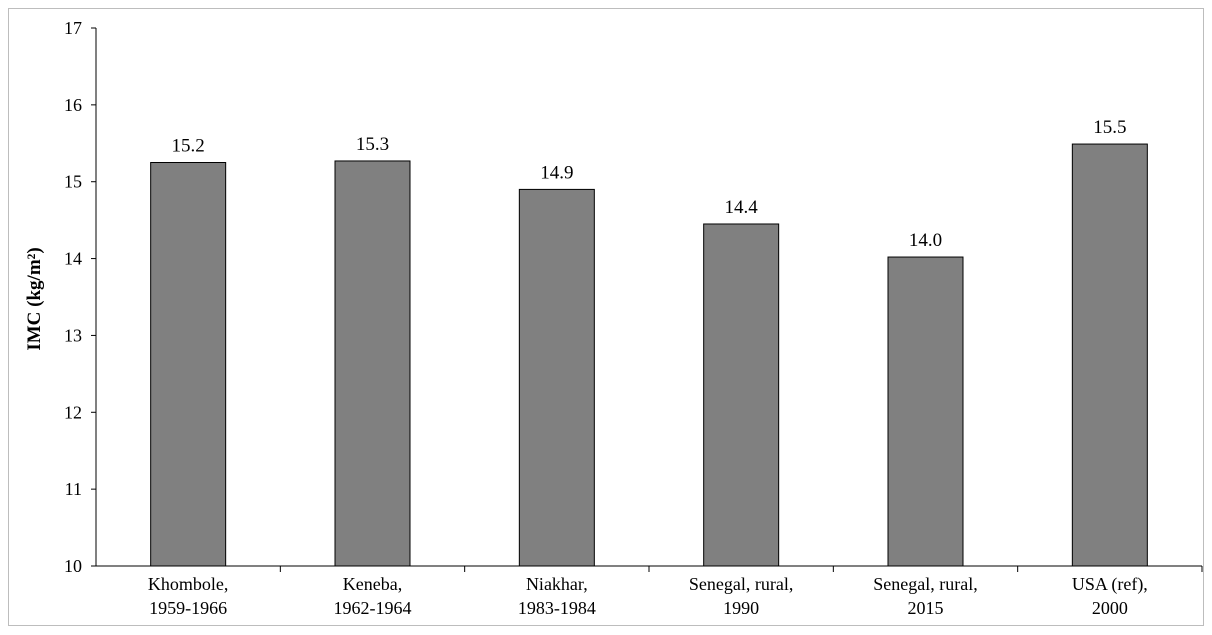 The width and height of the screenshot is (1212, 635). Describe the element at coordinates (1110, 608) in the screenshot. I see `category-label-5-line-1: 2000` at that location.